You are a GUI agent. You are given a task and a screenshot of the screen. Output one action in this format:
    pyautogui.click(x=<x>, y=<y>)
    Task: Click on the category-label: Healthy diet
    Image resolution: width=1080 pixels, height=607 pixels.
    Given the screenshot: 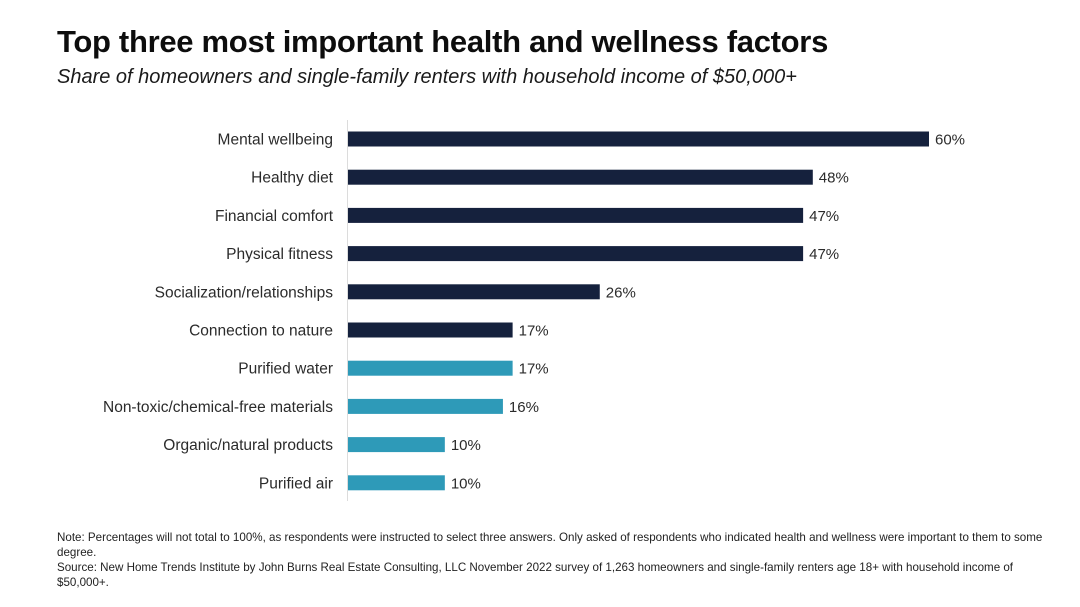 What is the action you would take?
    pyautogui.click(x=292, y=178)
    